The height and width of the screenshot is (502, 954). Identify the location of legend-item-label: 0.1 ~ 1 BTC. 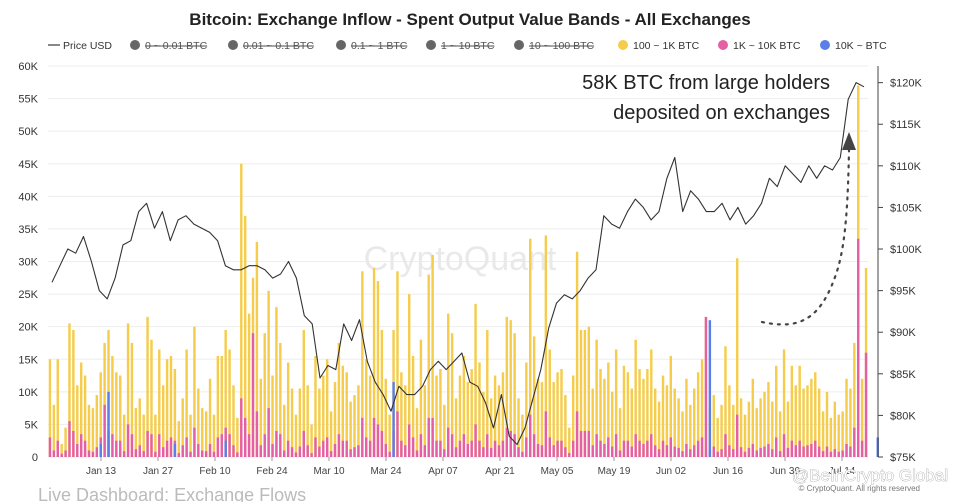
(379, 46).